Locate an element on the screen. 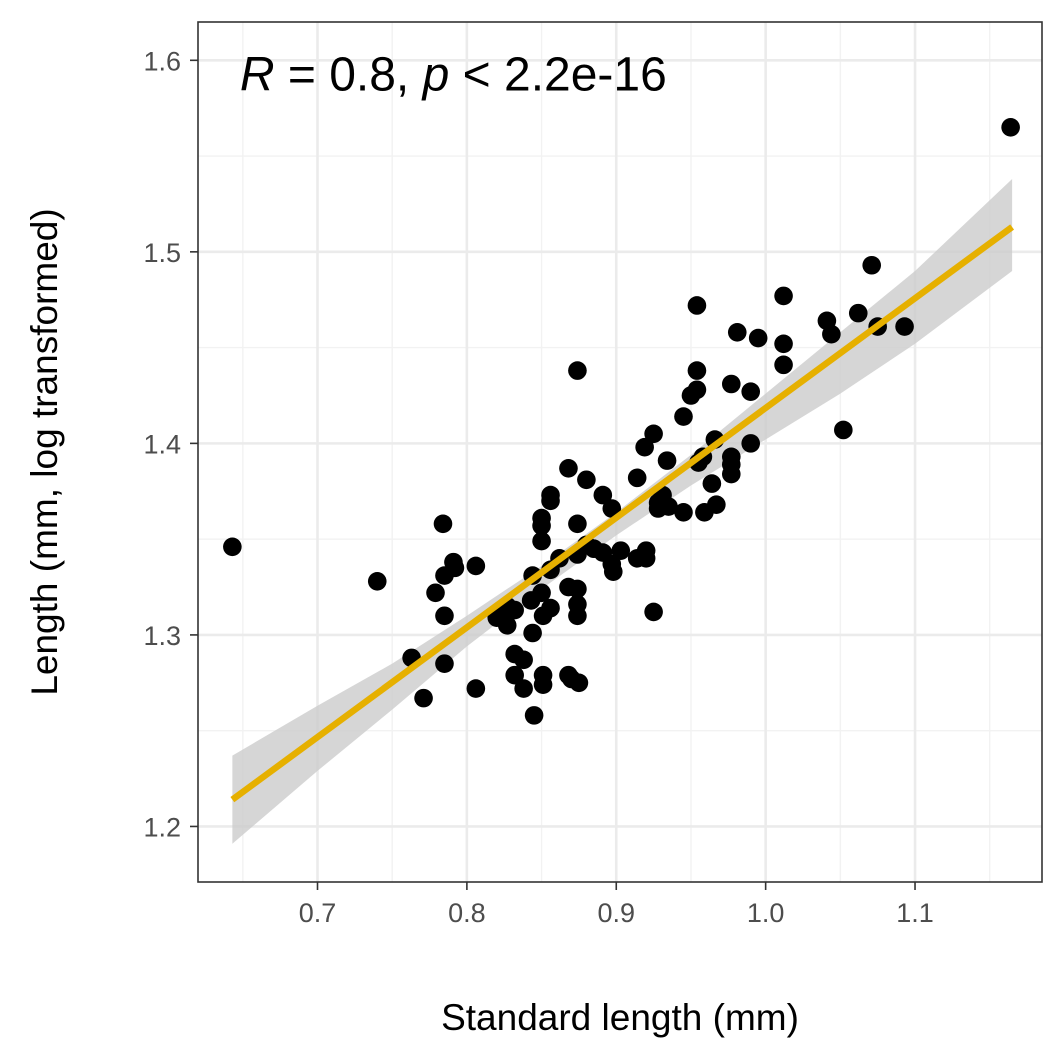  x-axis-ticks: 0.7 0.8 0.9 1.0 1.1 is located at coordinates (616, 905).